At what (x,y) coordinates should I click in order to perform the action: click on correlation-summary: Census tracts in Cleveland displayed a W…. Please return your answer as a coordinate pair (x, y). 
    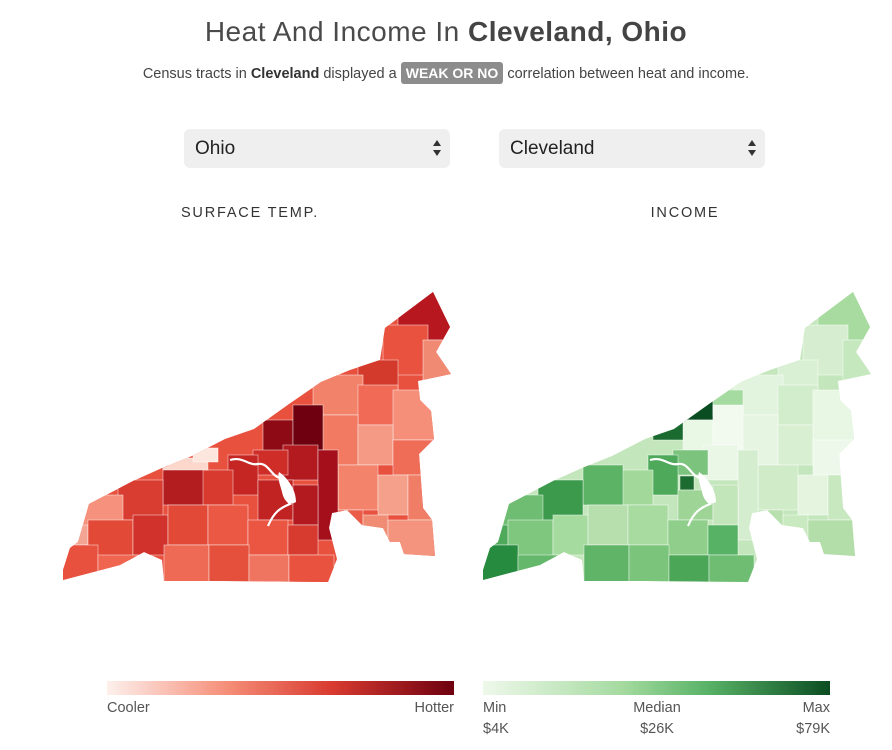
    Looking at the image, I should click on (446, 74).